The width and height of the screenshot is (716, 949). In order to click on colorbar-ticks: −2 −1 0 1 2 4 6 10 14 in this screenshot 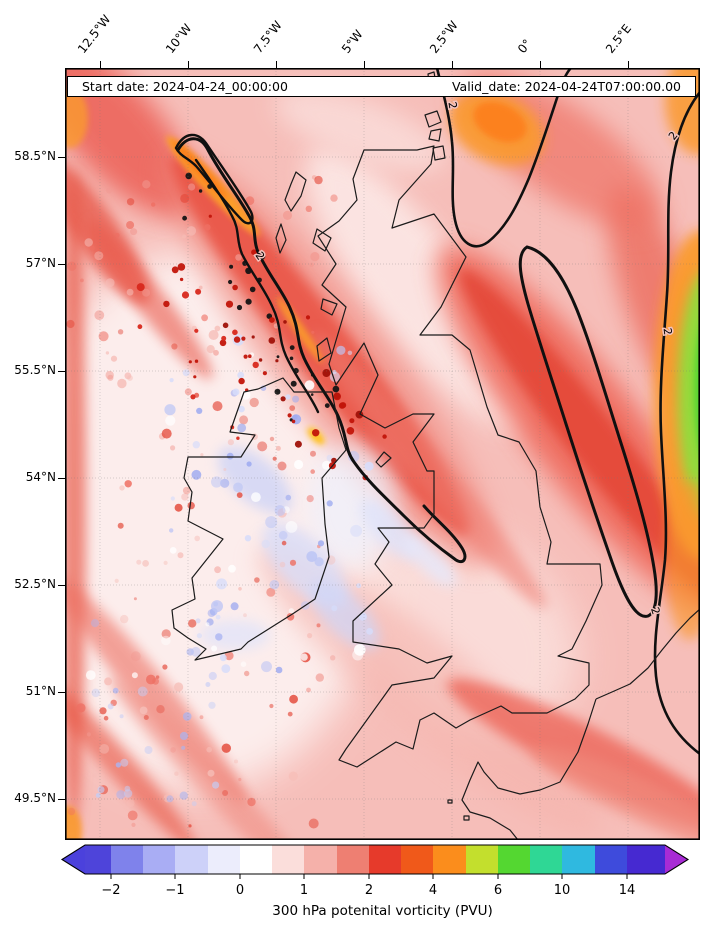, I will do `click(368, 886)`.